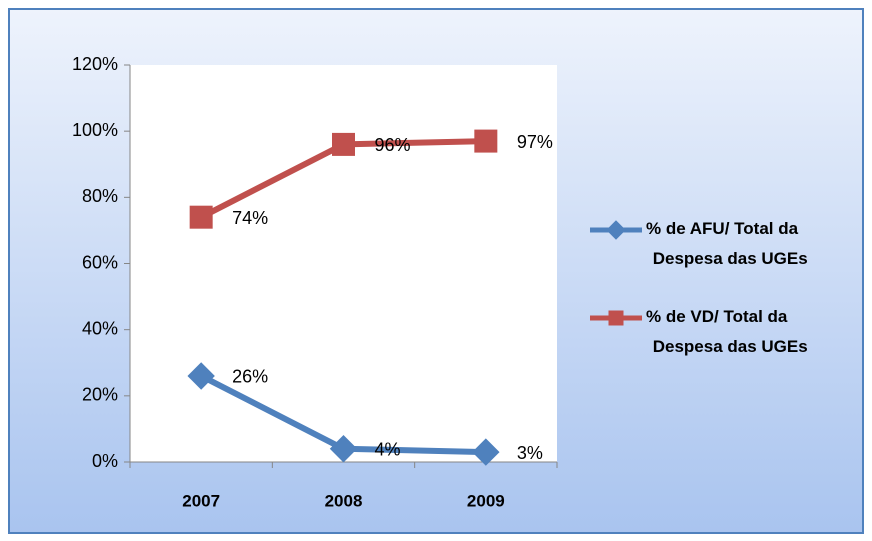 This screenshot has height=541, width=872. I want to click on data-label: 74%, so click(250, 218).